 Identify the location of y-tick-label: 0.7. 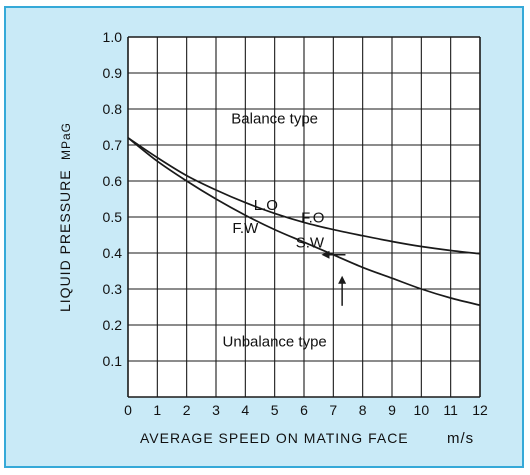
(113, 145).